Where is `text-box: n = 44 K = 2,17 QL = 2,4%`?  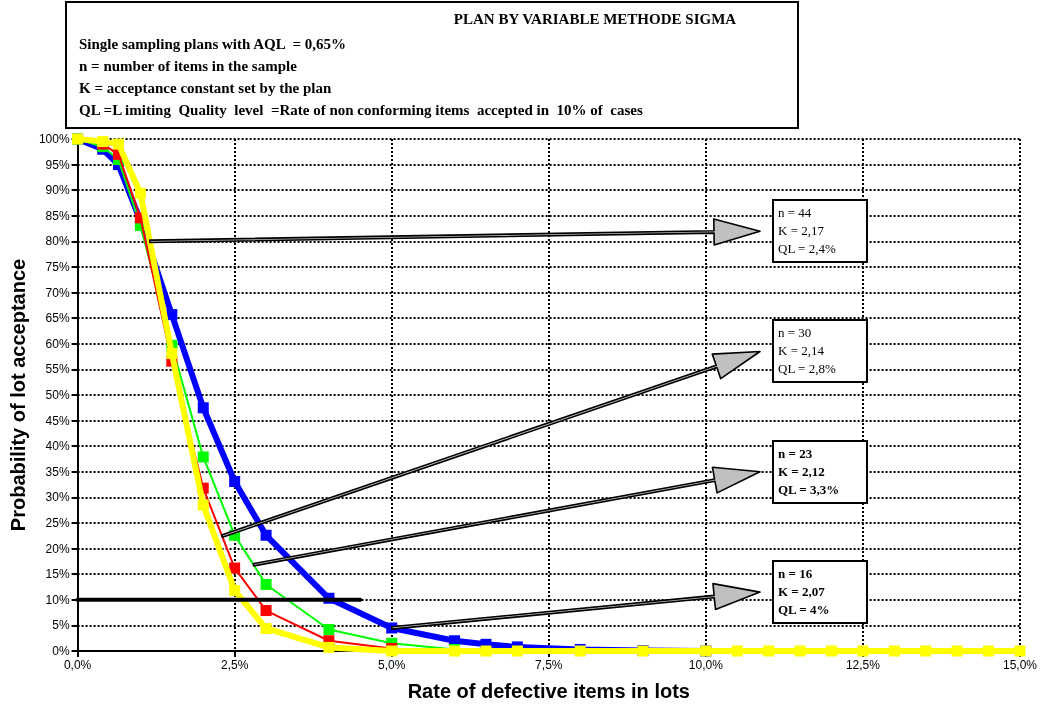
text-box: n = 44 K = 2,17 QL = 2,4% is located at coordinates (820, 231).